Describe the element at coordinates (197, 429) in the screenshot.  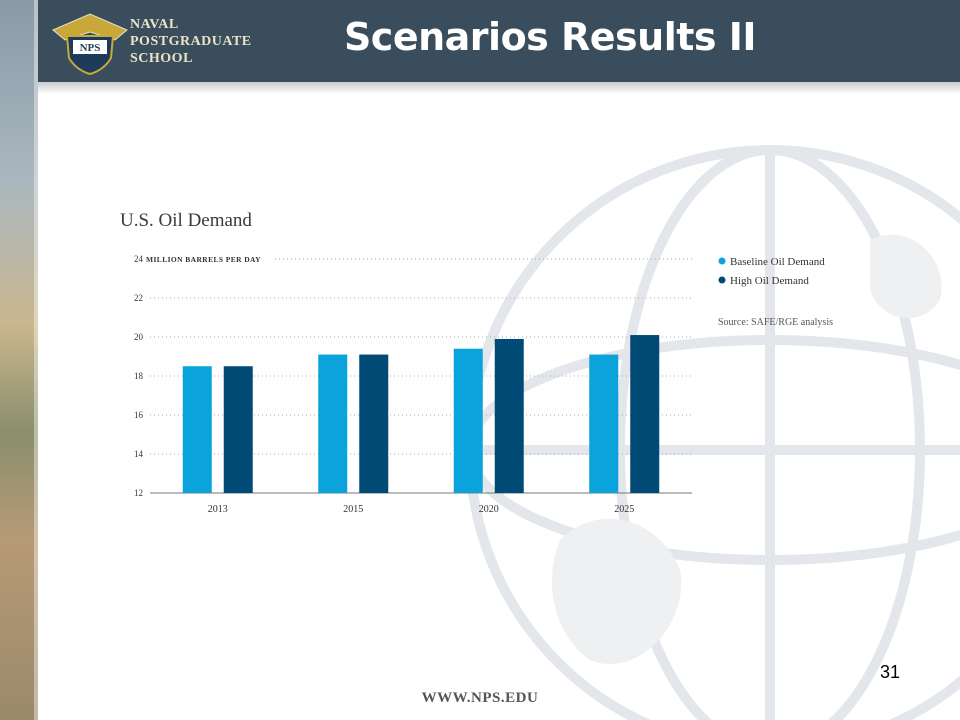
I see `bar-baseline-2013` at that location.